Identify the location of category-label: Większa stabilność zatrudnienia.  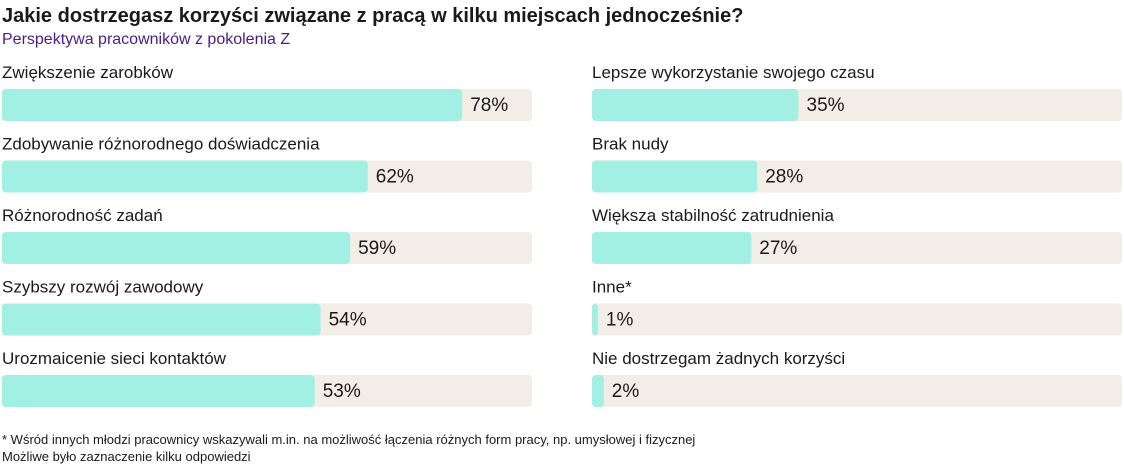
(713, 215).